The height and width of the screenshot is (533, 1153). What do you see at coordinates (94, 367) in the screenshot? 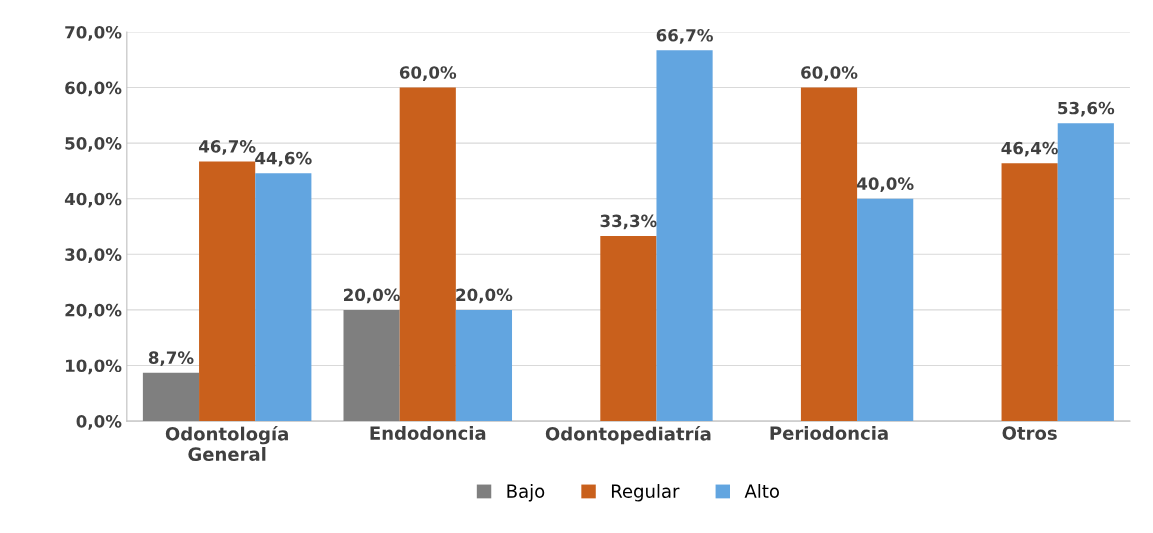
I see `y-tick-label: 10,0%` at bounding box center [94, 367].